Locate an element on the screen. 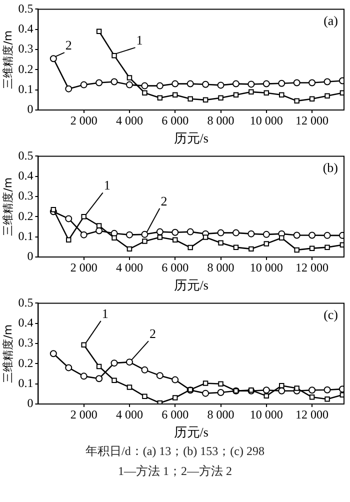  annotation: (c) is located at coordinates (331, 314).